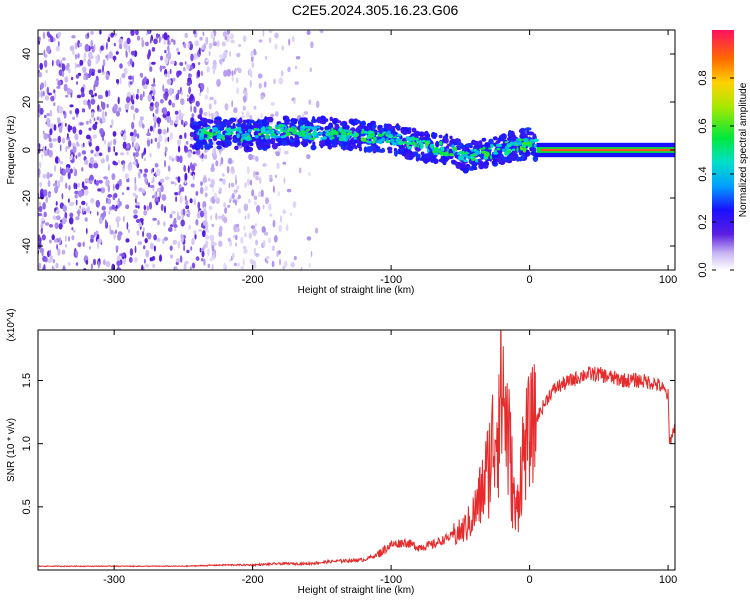  Describe the element at coordinates (703, 125) in the screenshot. I see `colorbar-tick-label: 0.6` at that location.